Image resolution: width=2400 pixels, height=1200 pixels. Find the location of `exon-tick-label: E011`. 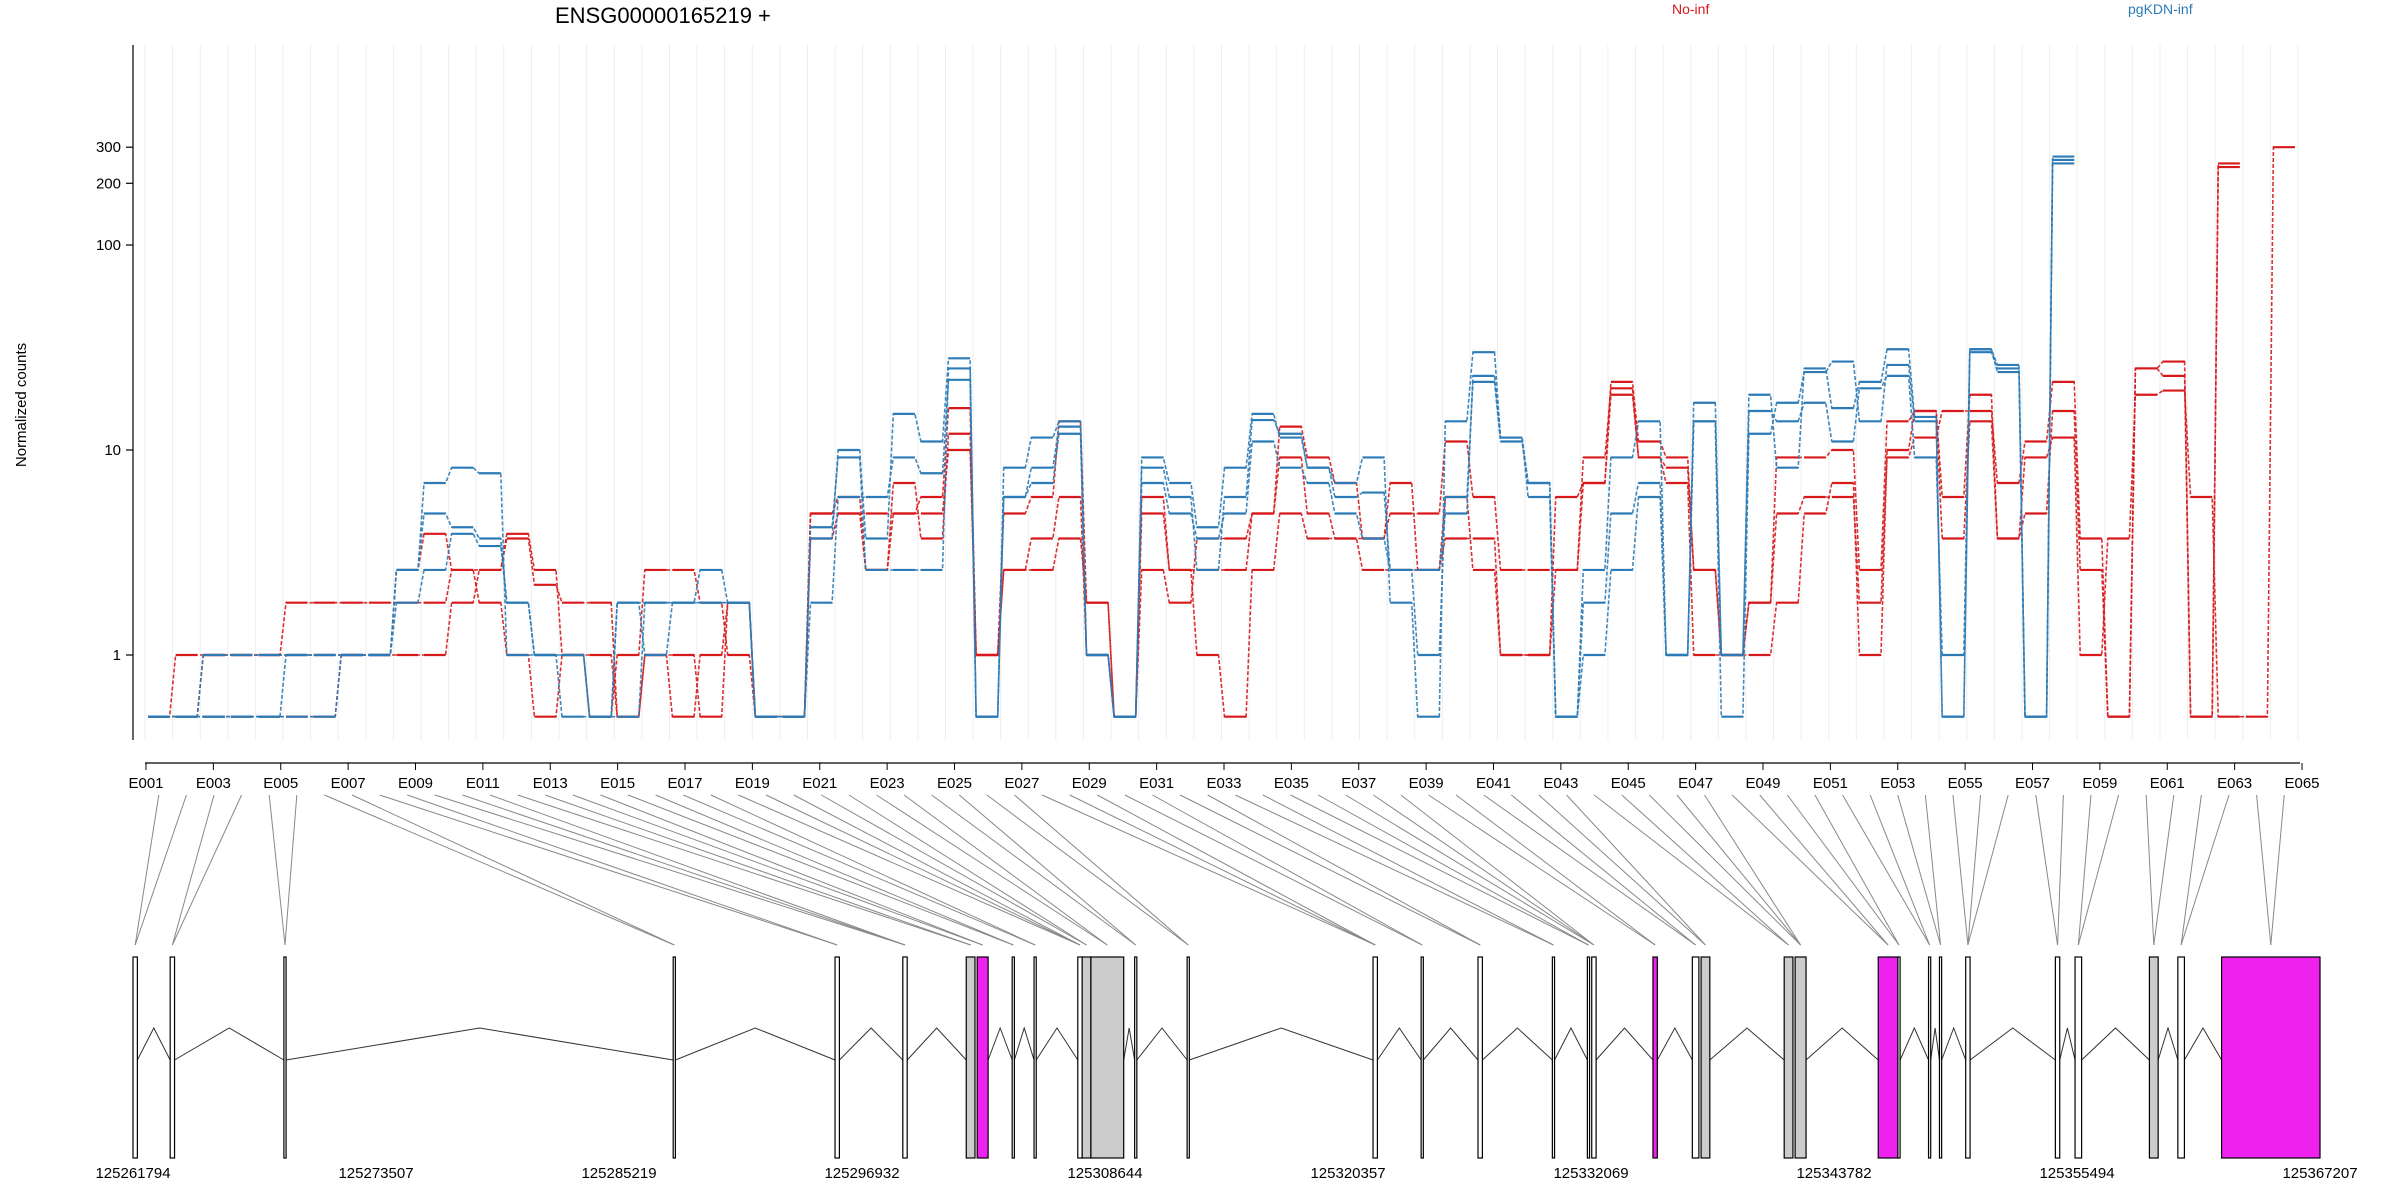

exon-tick-label: E011 is located at coordinates (483, 783).